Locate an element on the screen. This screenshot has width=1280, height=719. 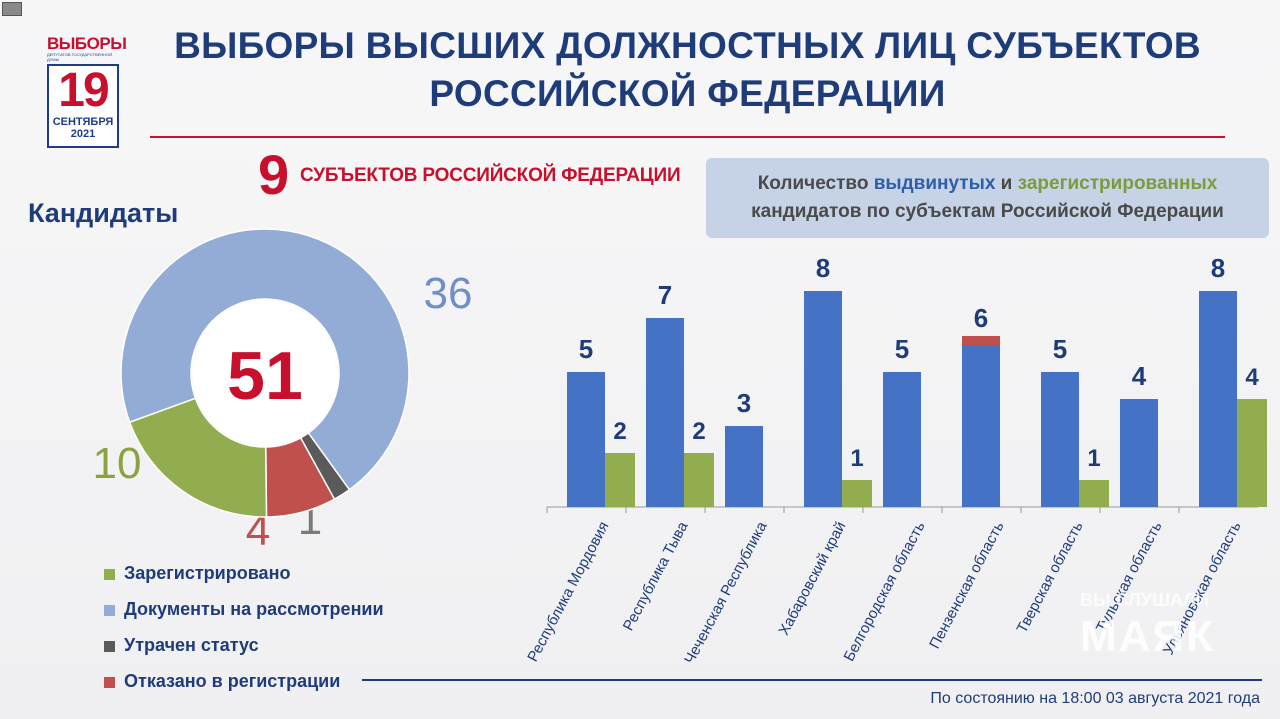
subjects-number: 9 is located at coordinates (274, 174).